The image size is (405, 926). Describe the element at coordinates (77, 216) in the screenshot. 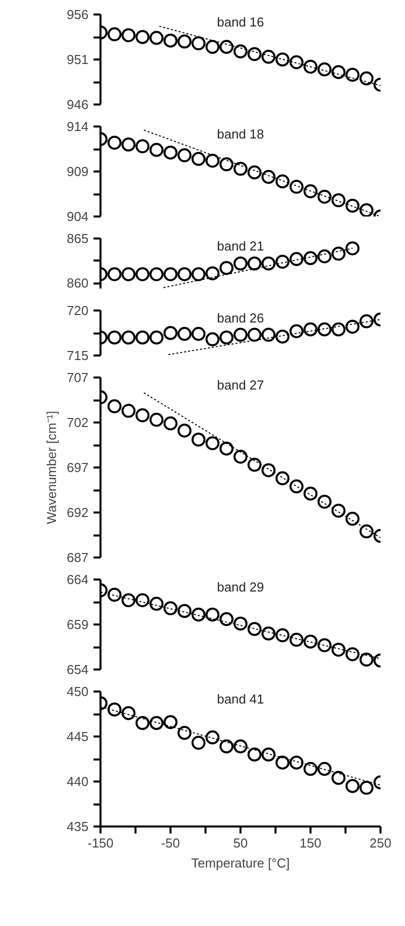

I see `y-tick-label: 904` at that location.